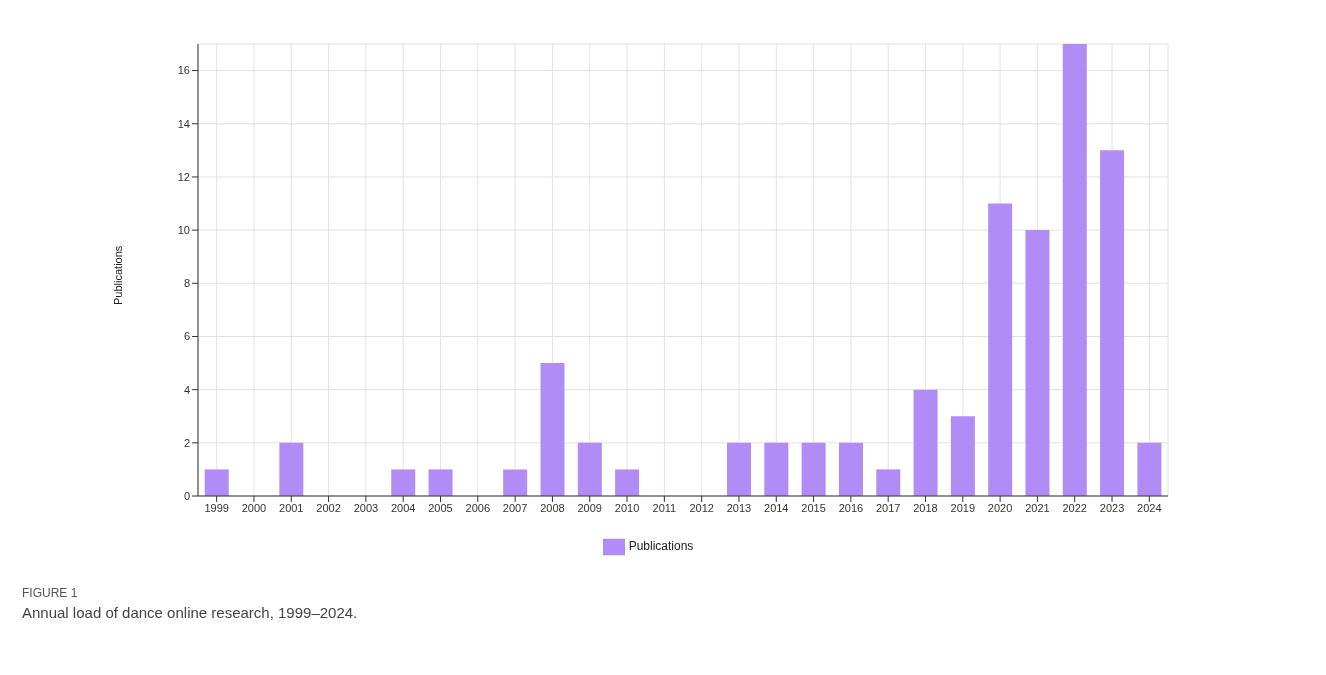 The image size is (1326, 675). I want to click on x-tick-label: 2007, so click(515, 507).